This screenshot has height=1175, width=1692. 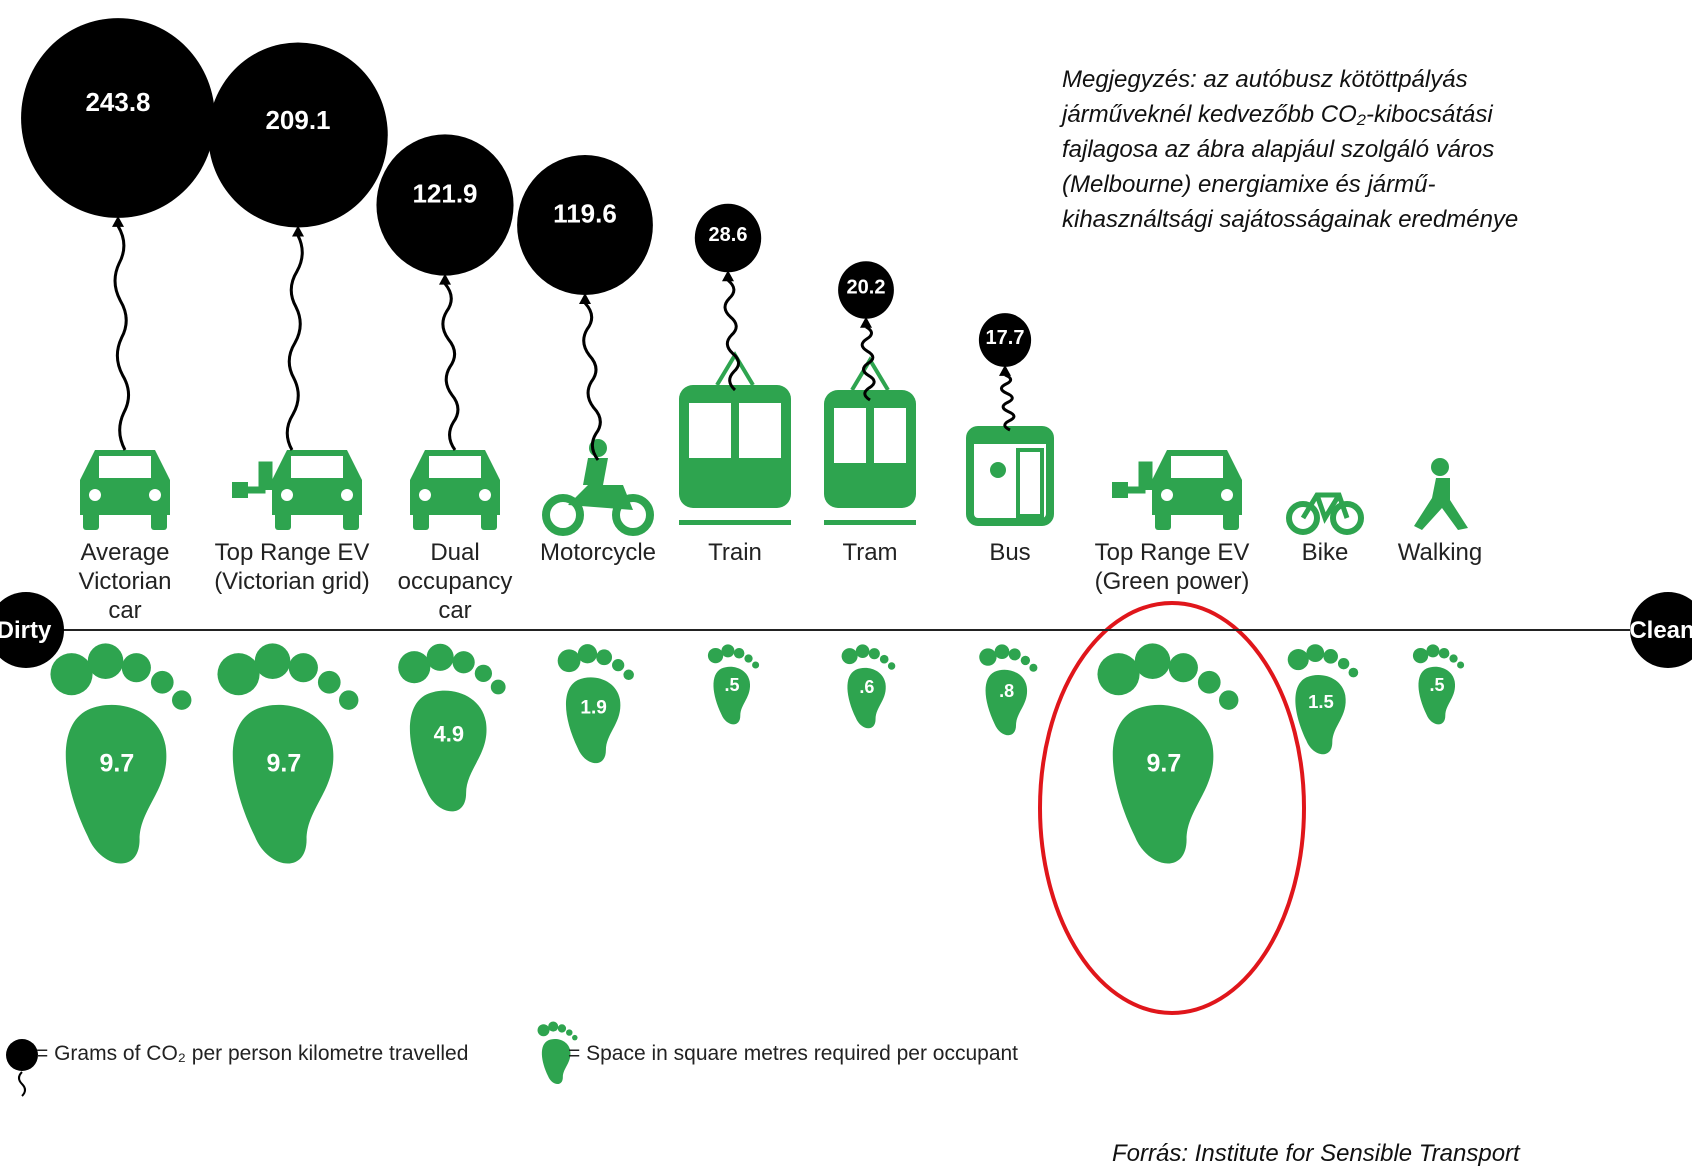 I want to click on frame, so click(x=1325, y=508).